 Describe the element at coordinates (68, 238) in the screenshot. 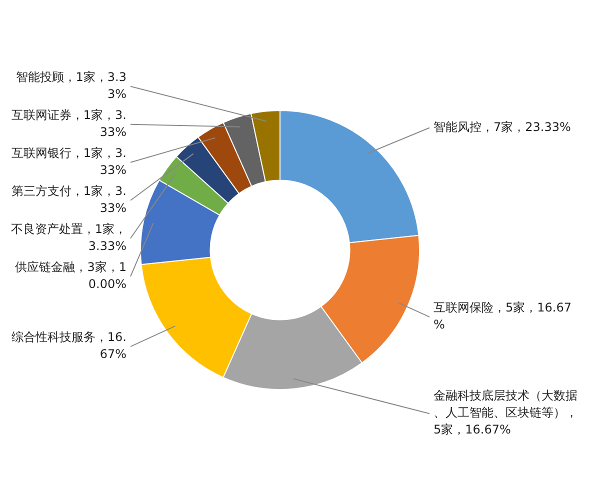

I see `slice-label: 不良资产处置，1家，3.33%` at that location.